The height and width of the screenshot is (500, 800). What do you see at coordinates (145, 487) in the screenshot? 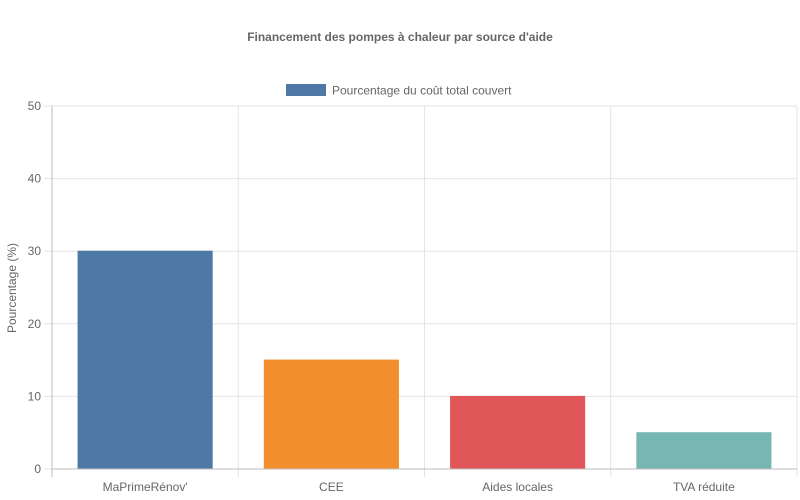
I see `x-tick-label: MaPrimeRénov'` at bounding box center [145, 487].